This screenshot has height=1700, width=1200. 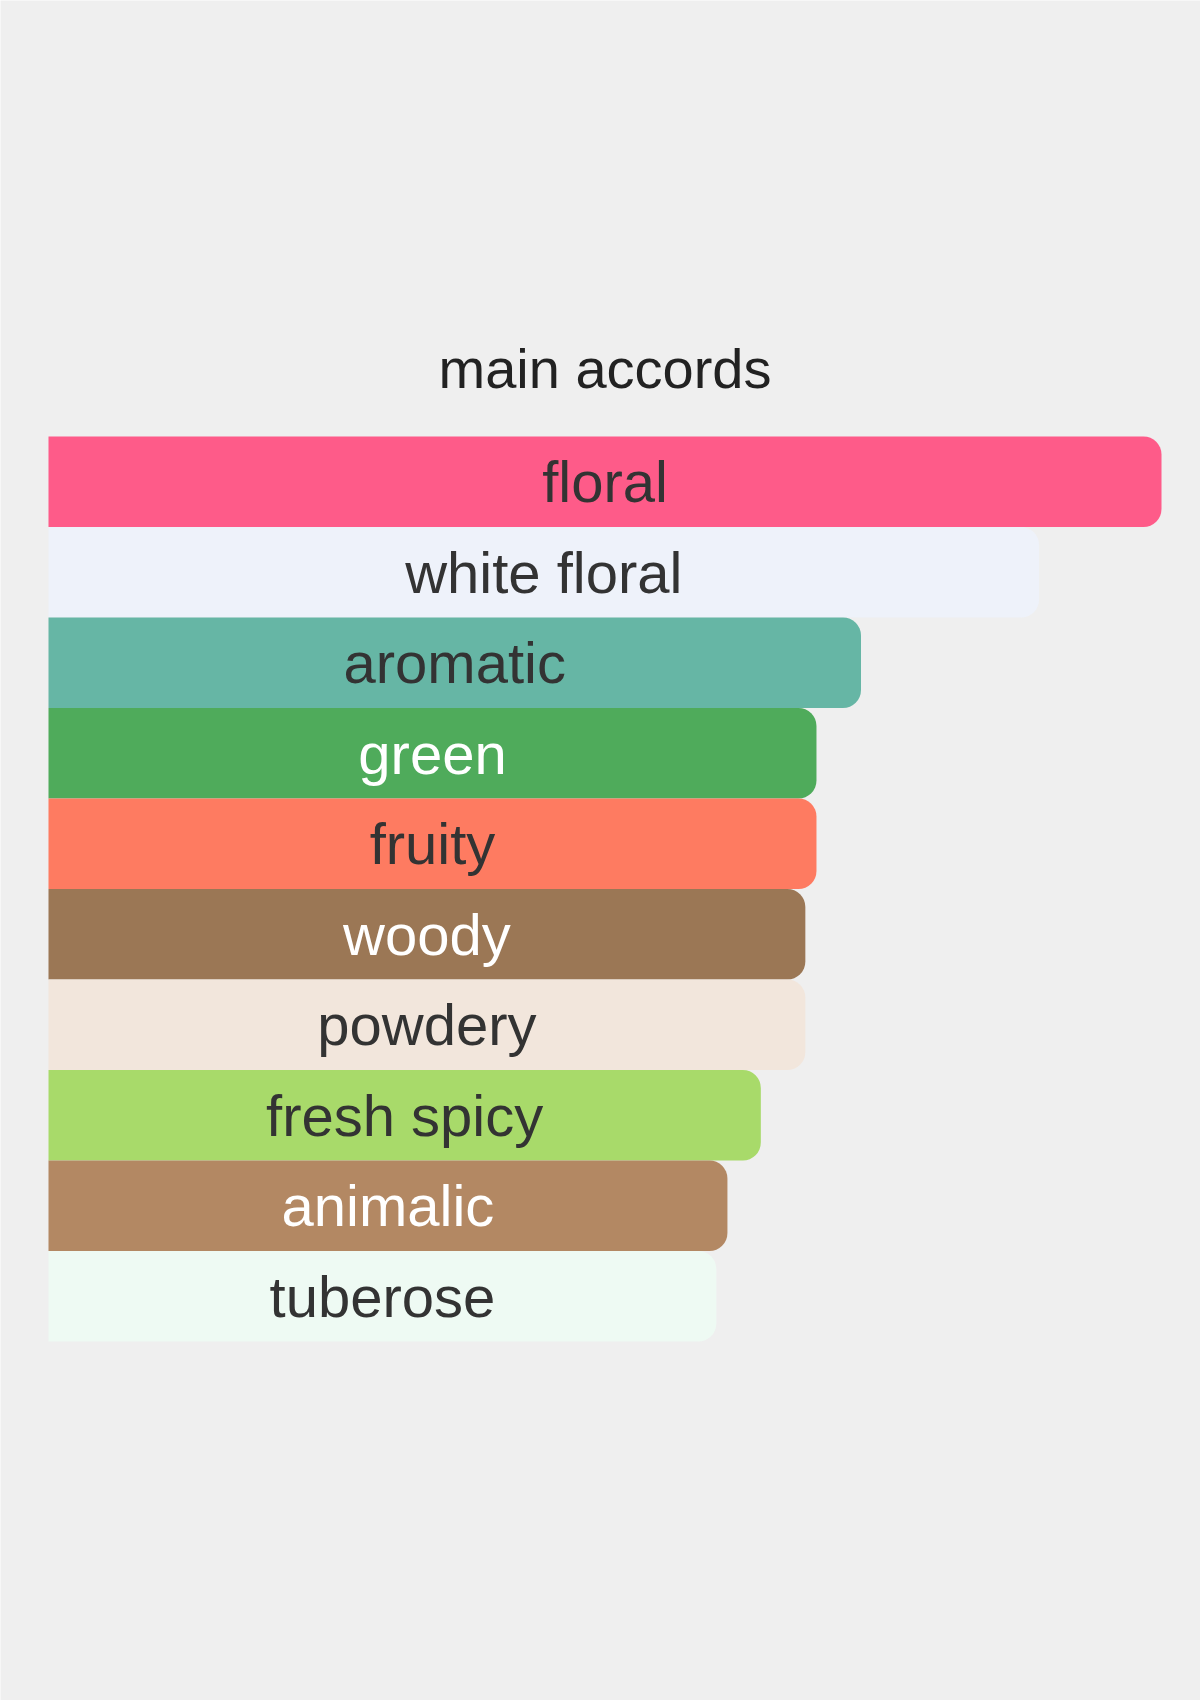 I want to click on y-tick-label: green, so click(x=432, y=753).